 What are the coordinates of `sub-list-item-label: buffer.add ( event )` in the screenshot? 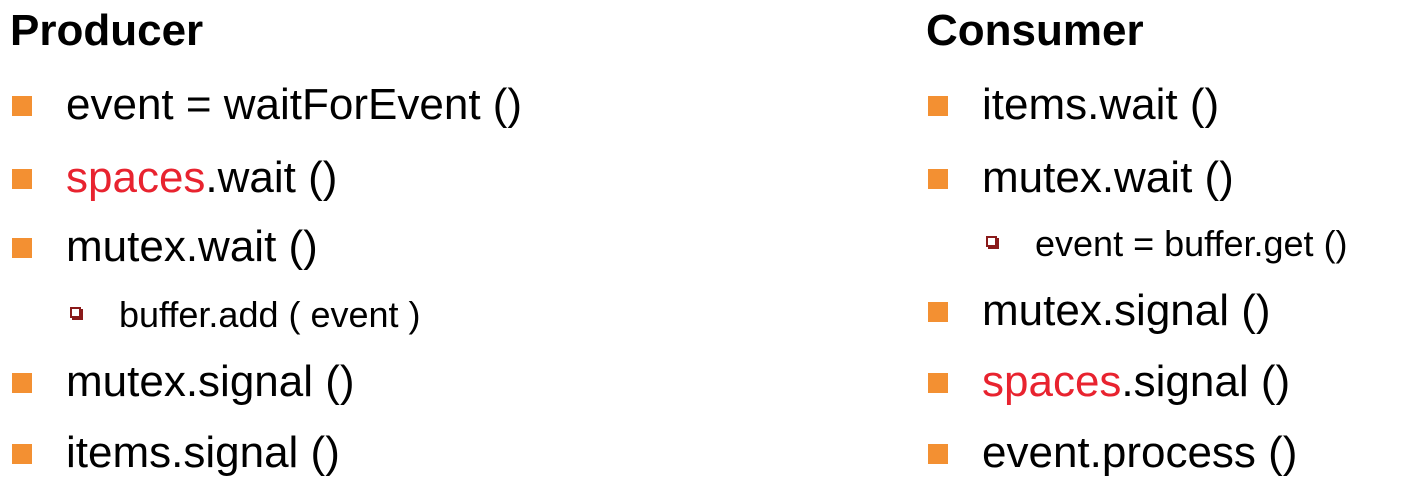 It's located at (270, 314).